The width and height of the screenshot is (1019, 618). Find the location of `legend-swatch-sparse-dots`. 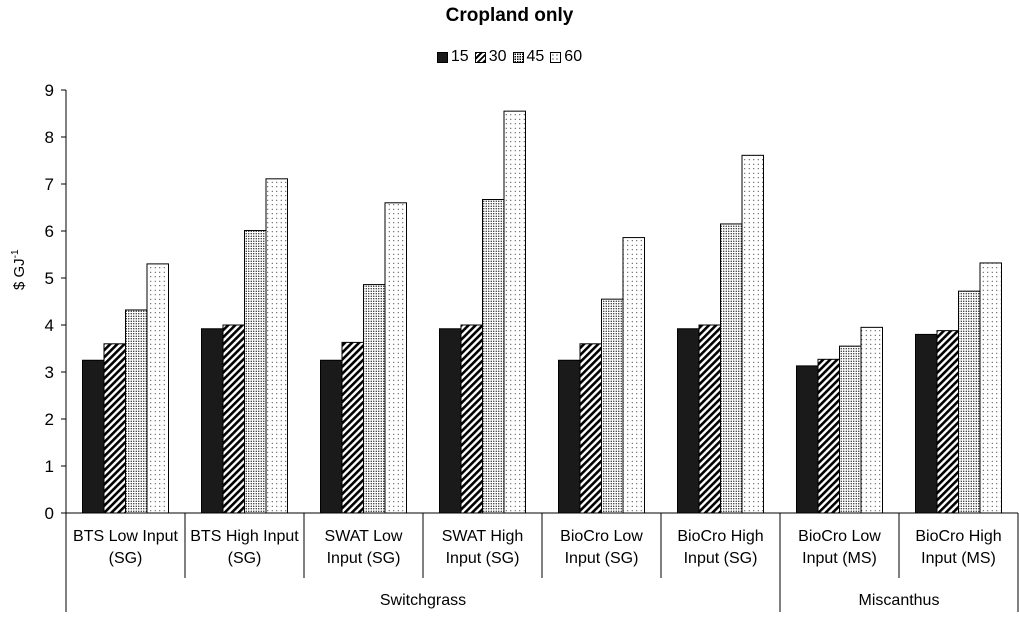

legend-swatch-sparse-dots is located at coordinates (556, 57).